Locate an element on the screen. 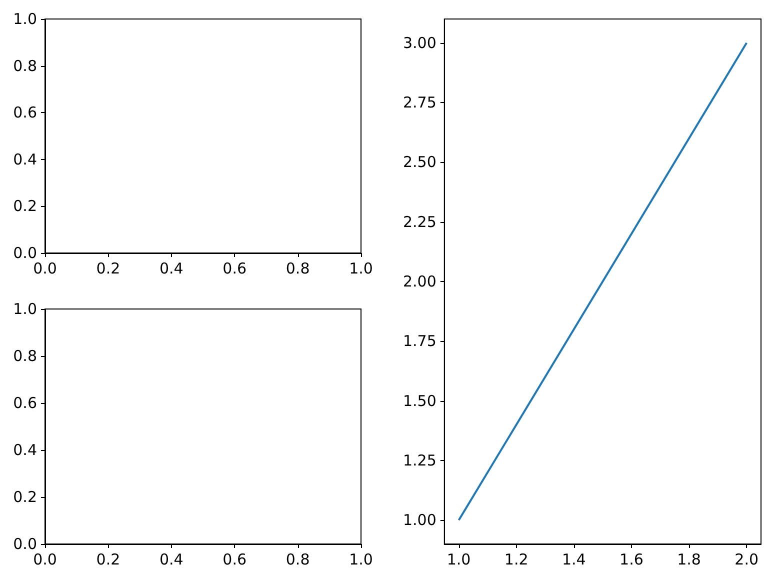 This screenshot has width=771, height=578. y-tick-label: 1.50 is located at coordinates (419, 401).